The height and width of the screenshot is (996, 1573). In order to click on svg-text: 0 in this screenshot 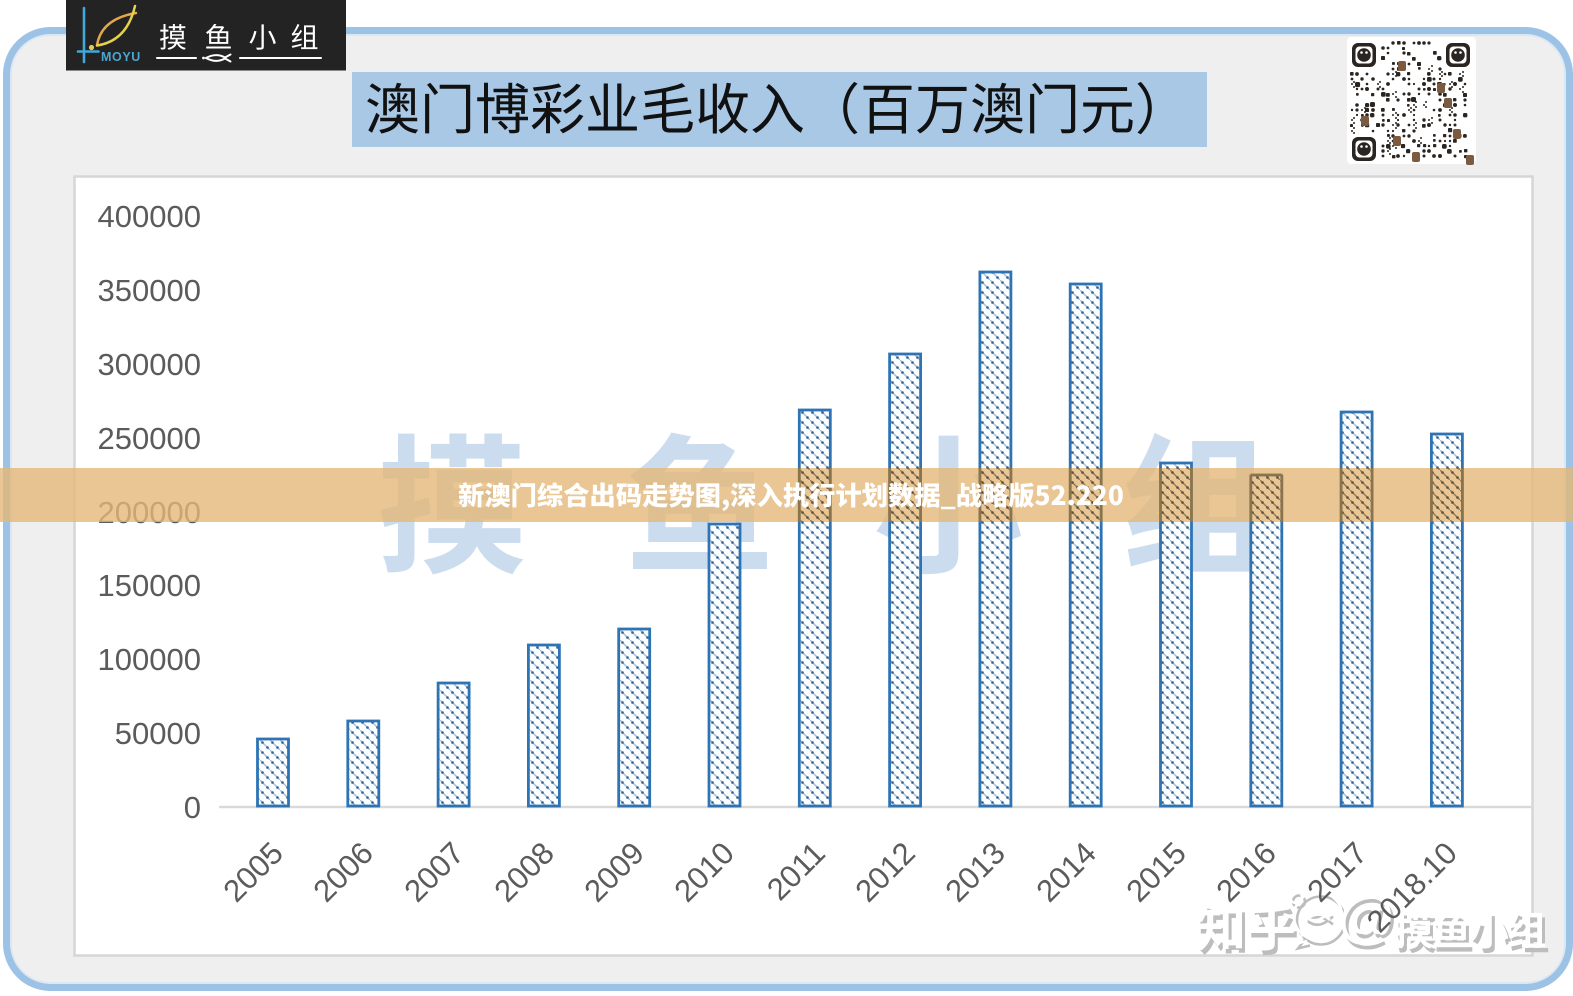, I will do `click(192, 807)`.